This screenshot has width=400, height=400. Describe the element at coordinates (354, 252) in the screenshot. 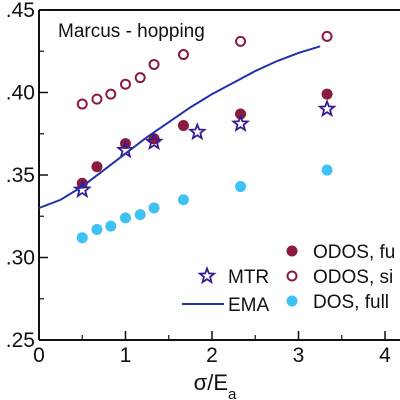

I see `legend-label-odos_full: ODOS, fu` at that location.